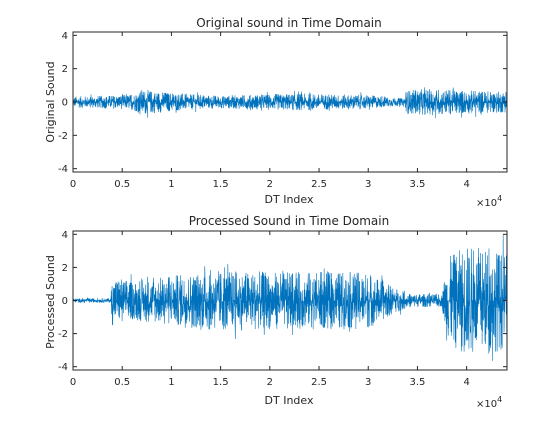 The height and width of the screenshot is (425, 560). I want to click on x-tick-label-processed: 3, so click(368, 382).